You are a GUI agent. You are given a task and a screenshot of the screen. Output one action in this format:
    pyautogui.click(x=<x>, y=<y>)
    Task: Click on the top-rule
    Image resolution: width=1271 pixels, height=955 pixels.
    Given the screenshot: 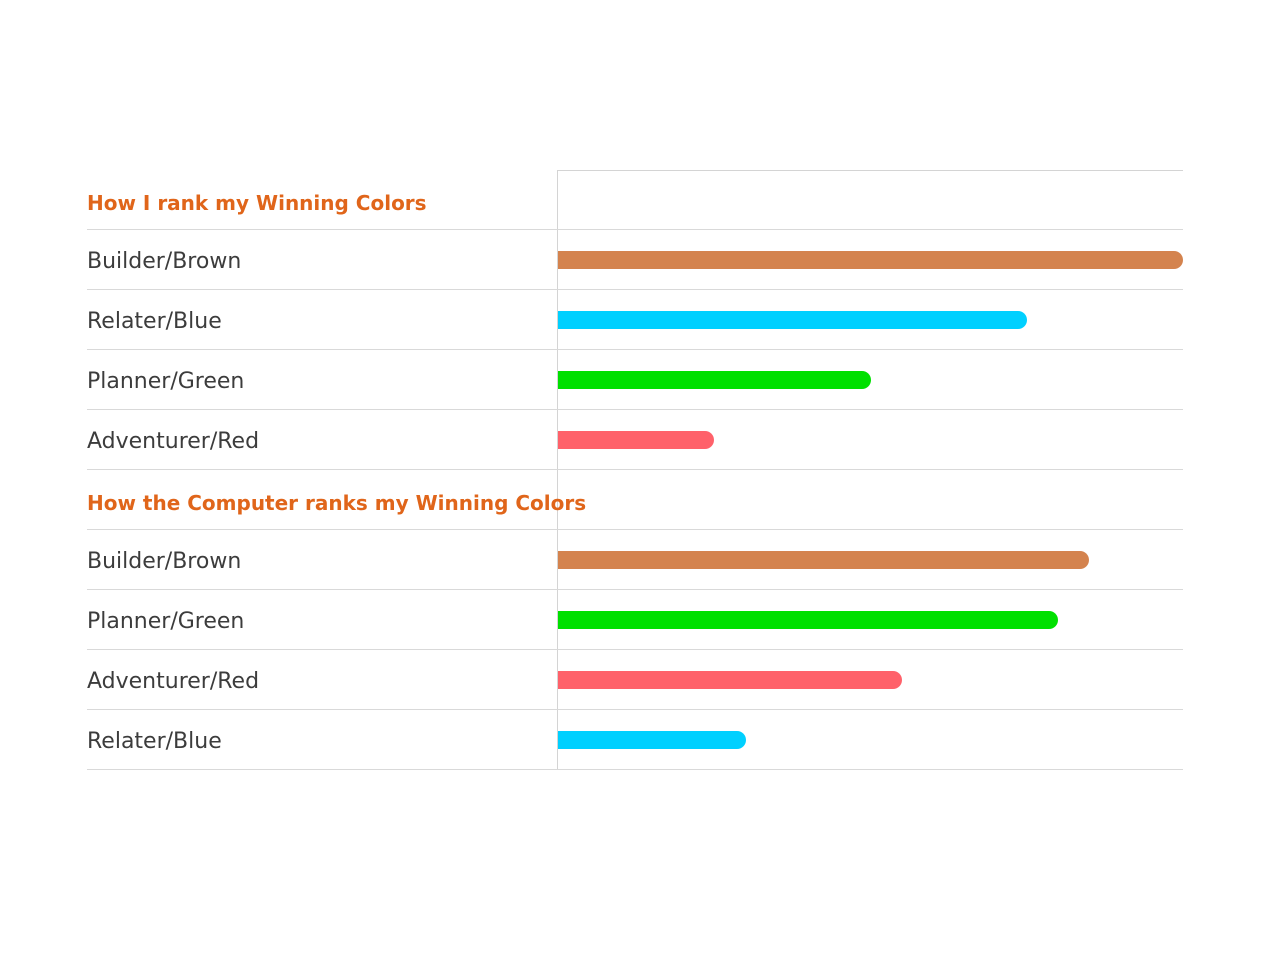 What is the action you would take?
    pyautogui.click(x=870, y=170)
    